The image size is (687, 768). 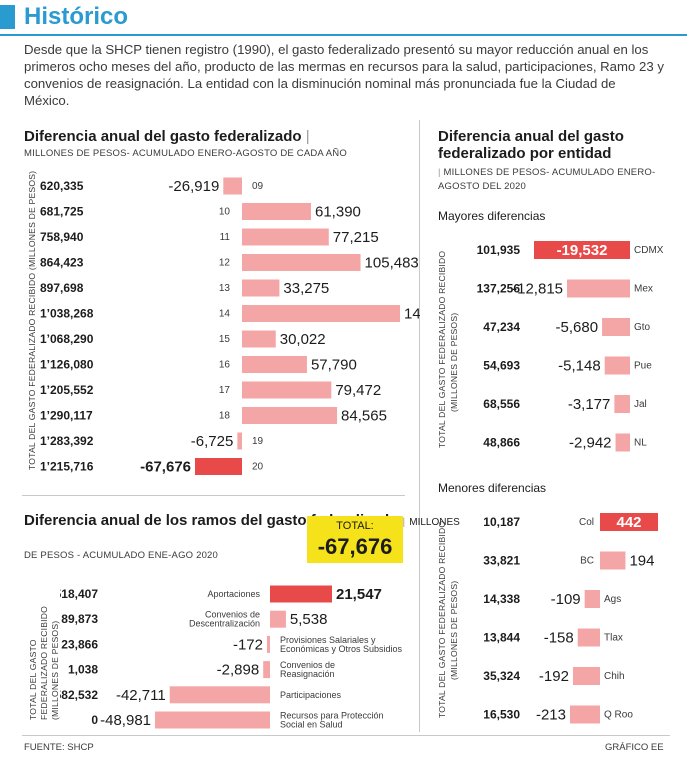 What do you see at coordinates (225, 314) in the screenshot?
I see `category-label: 14` at bounding box center [225, 314].